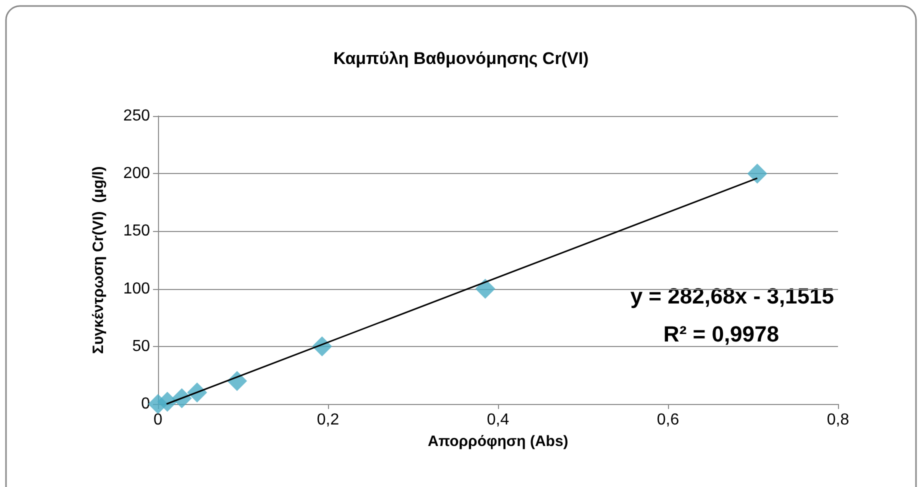 This screenshot has height=487, width=922. I want to click on chart-title: Καμπύλη Βαθμονόμησης Cr(VI), so click(461, 58).